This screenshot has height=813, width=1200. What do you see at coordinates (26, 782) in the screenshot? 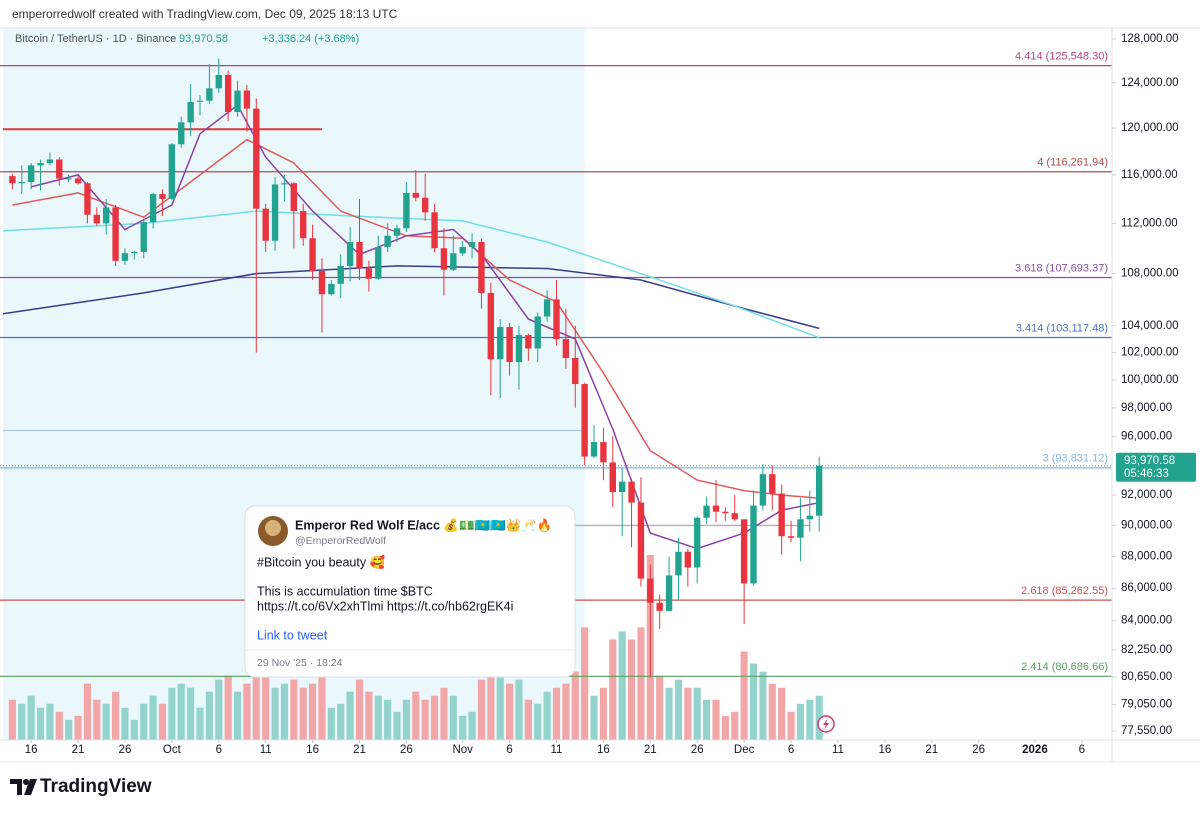
I see `logo-dot` at bounding box center [26, 782].